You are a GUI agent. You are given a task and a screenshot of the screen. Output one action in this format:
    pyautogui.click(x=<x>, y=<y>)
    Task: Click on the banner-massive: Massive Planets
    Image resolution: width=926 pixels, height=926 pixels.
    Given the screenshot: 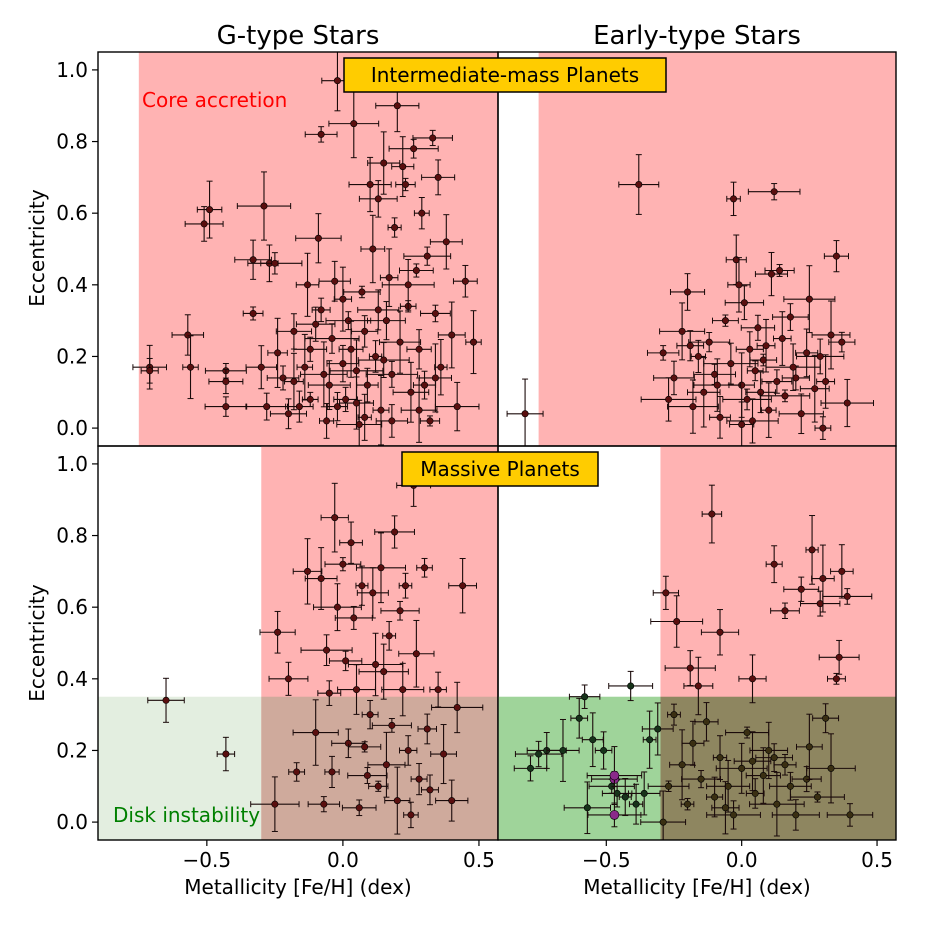 What is the action you would take?
    pyautogui.click(x=500, y=469)
    